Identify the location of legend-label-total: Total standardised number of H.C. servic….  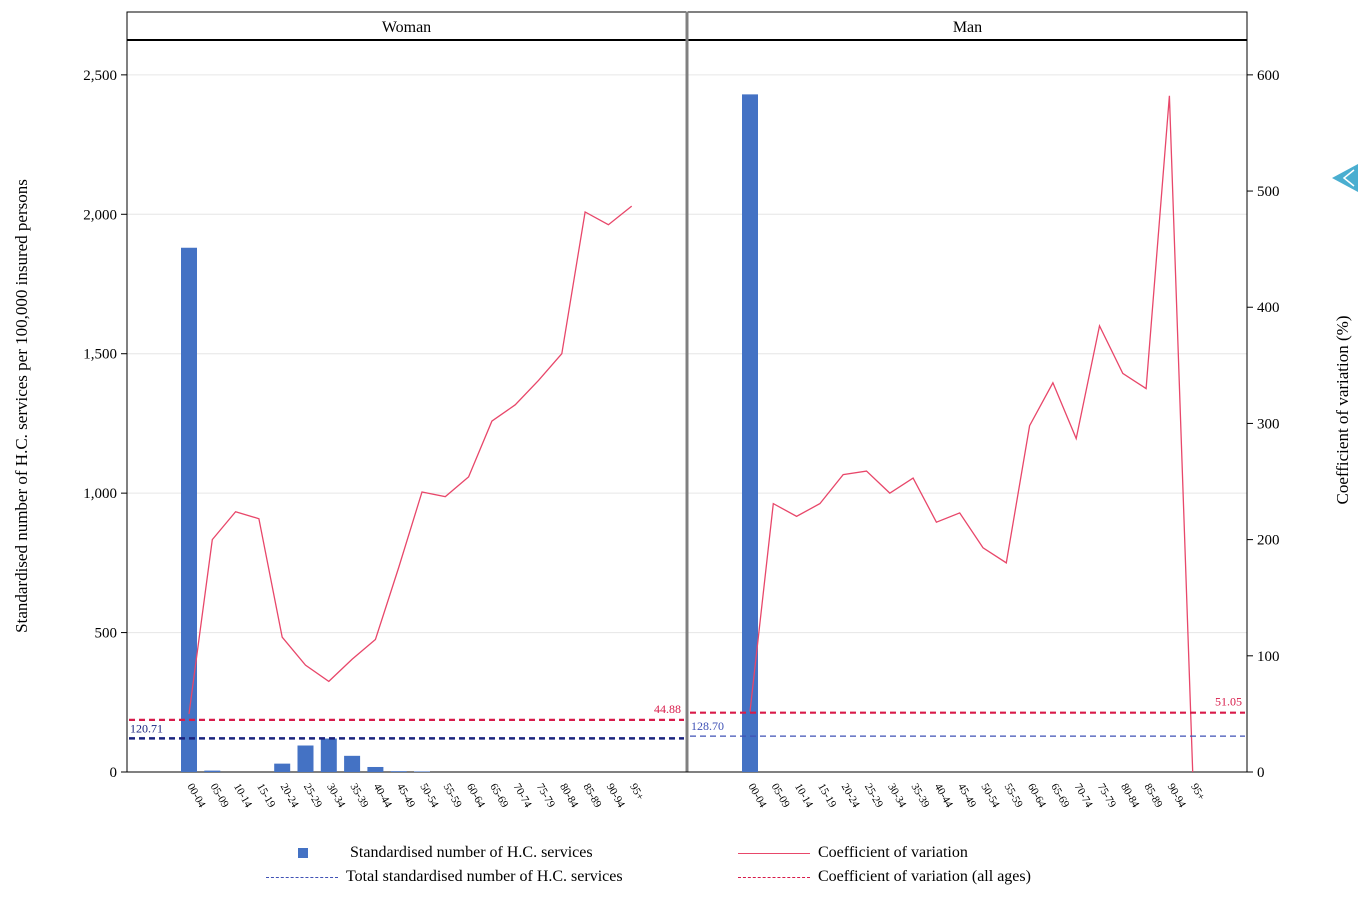
(484, 876).